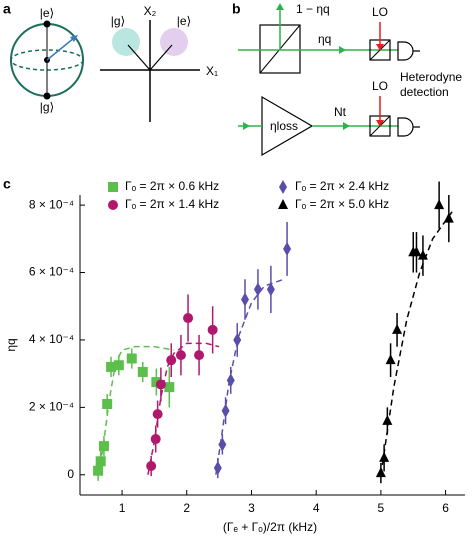 Image resolution: width=474 pixels, height=539 pixels. What do you see at coordinates (284, 126) in the screenshot?
I see `loss-label: ηloss` at bounding box center [284, 126].